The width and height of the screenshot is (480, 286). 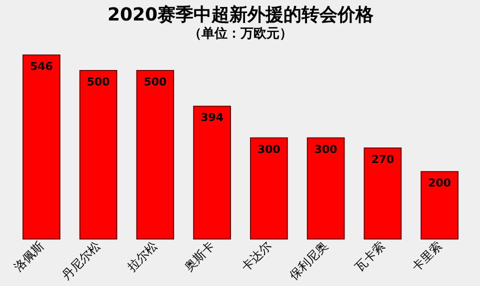 I want to click on x-tick-label: 瓦卡索, so click(x=370, y=256).